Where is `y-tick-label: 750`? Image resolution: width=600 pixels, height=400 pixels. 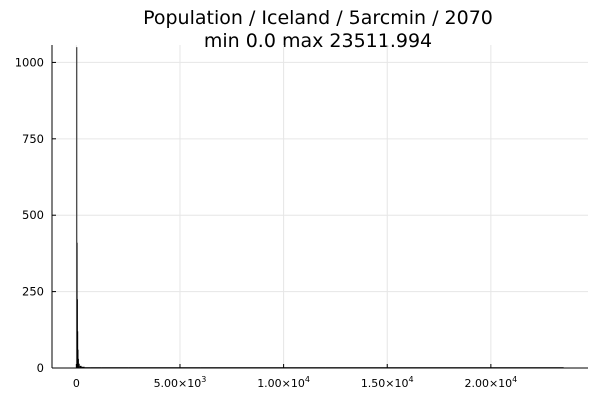
y-tick-label: 750 is located at coordinates (33, 139).